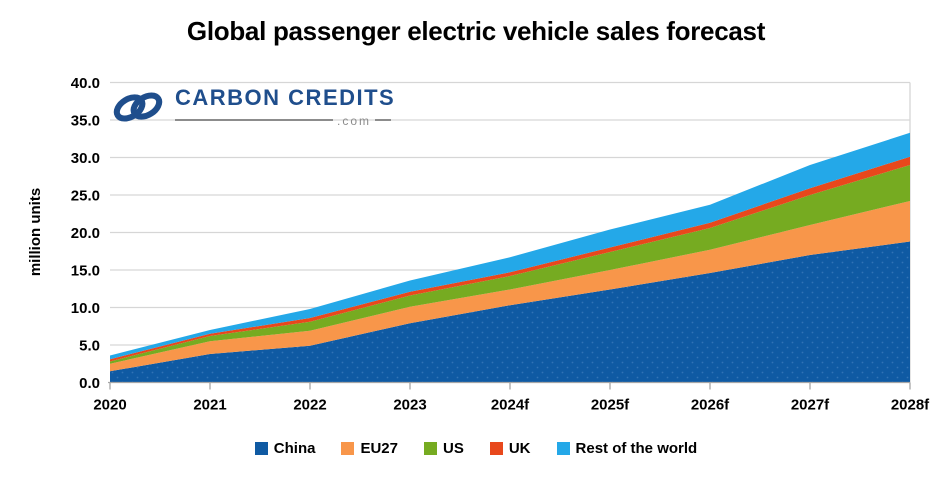 This screenshot has width=952, height=481. I want to click on legend-label: China, so click(294, 448).